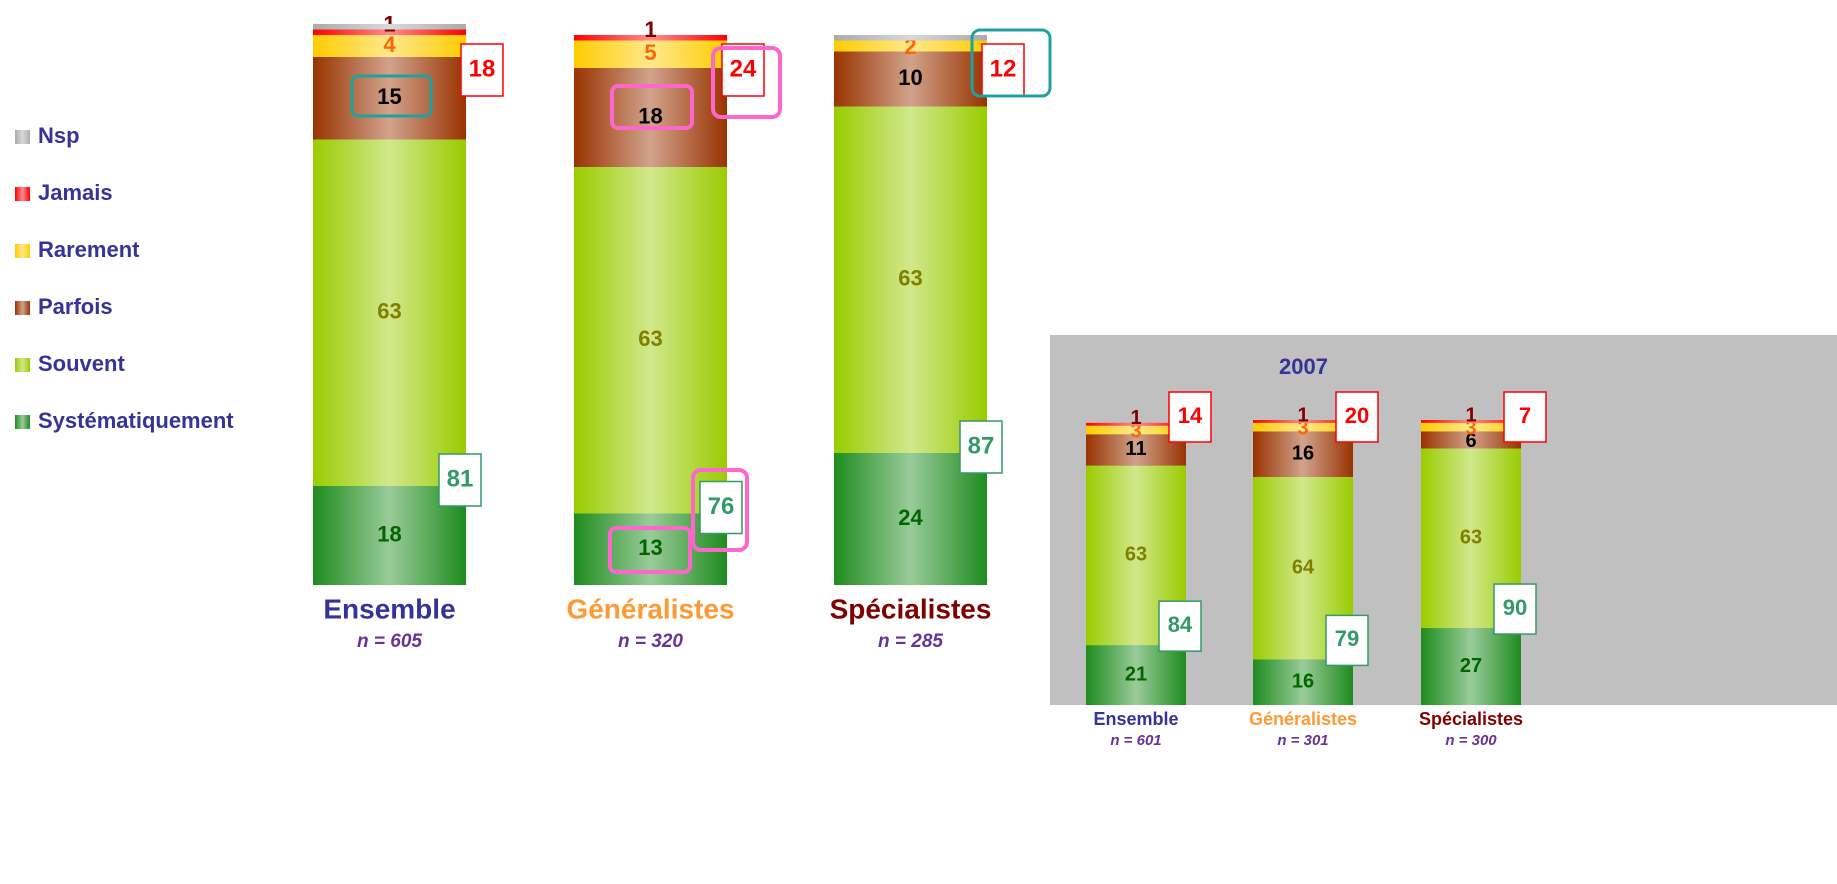 The height and width of the screenshot is (884, 1837). I want to click on legend-label: Nsp, so click(59, 135).